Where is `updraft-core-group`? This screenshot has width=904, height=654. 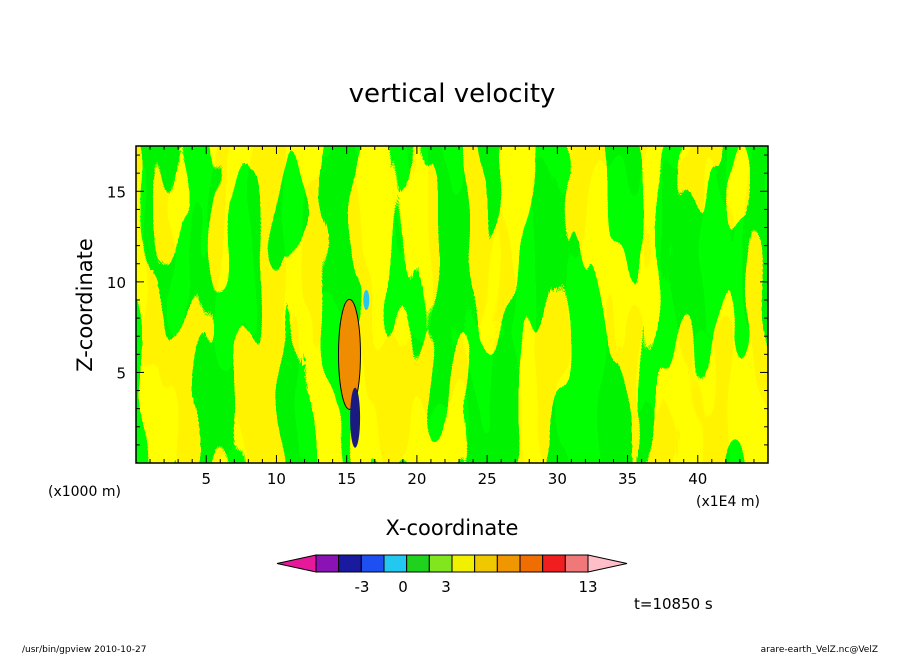
updraft-core-group is located at coordinates (353, 368).